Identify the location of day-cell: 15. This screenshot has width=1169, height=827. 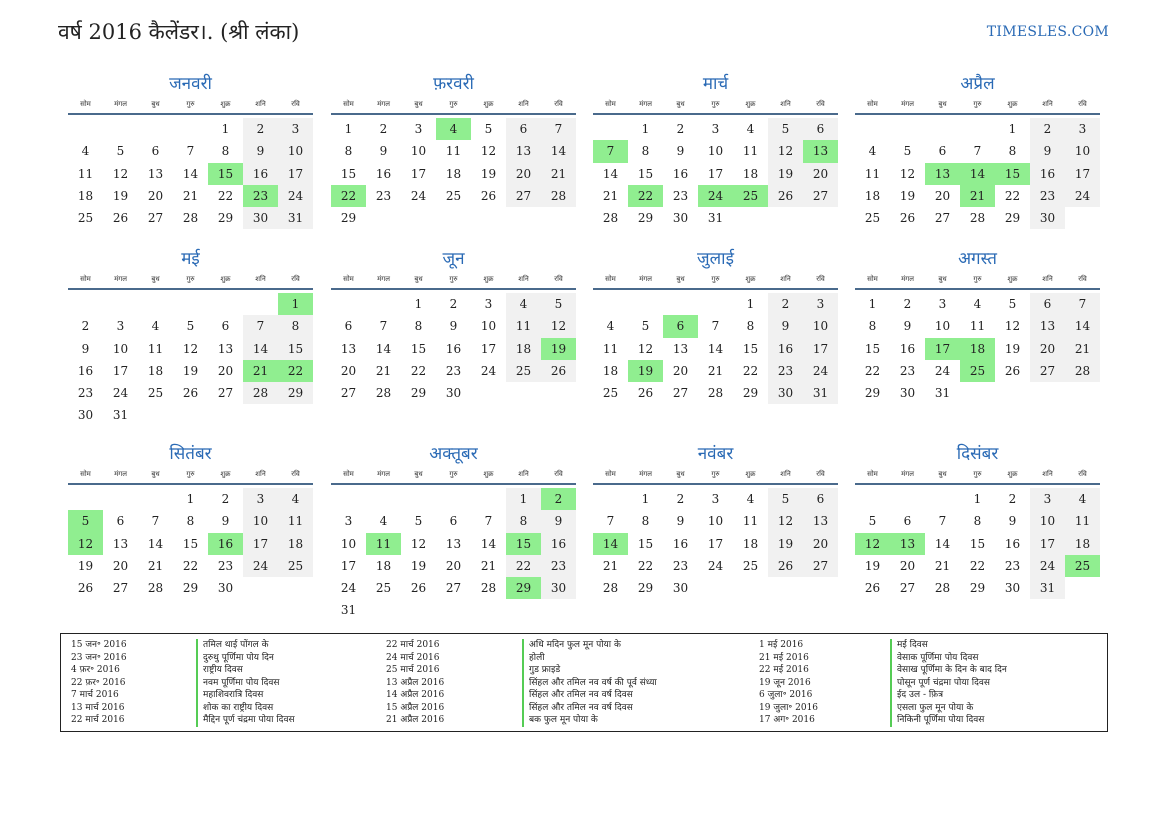
(645, 173).